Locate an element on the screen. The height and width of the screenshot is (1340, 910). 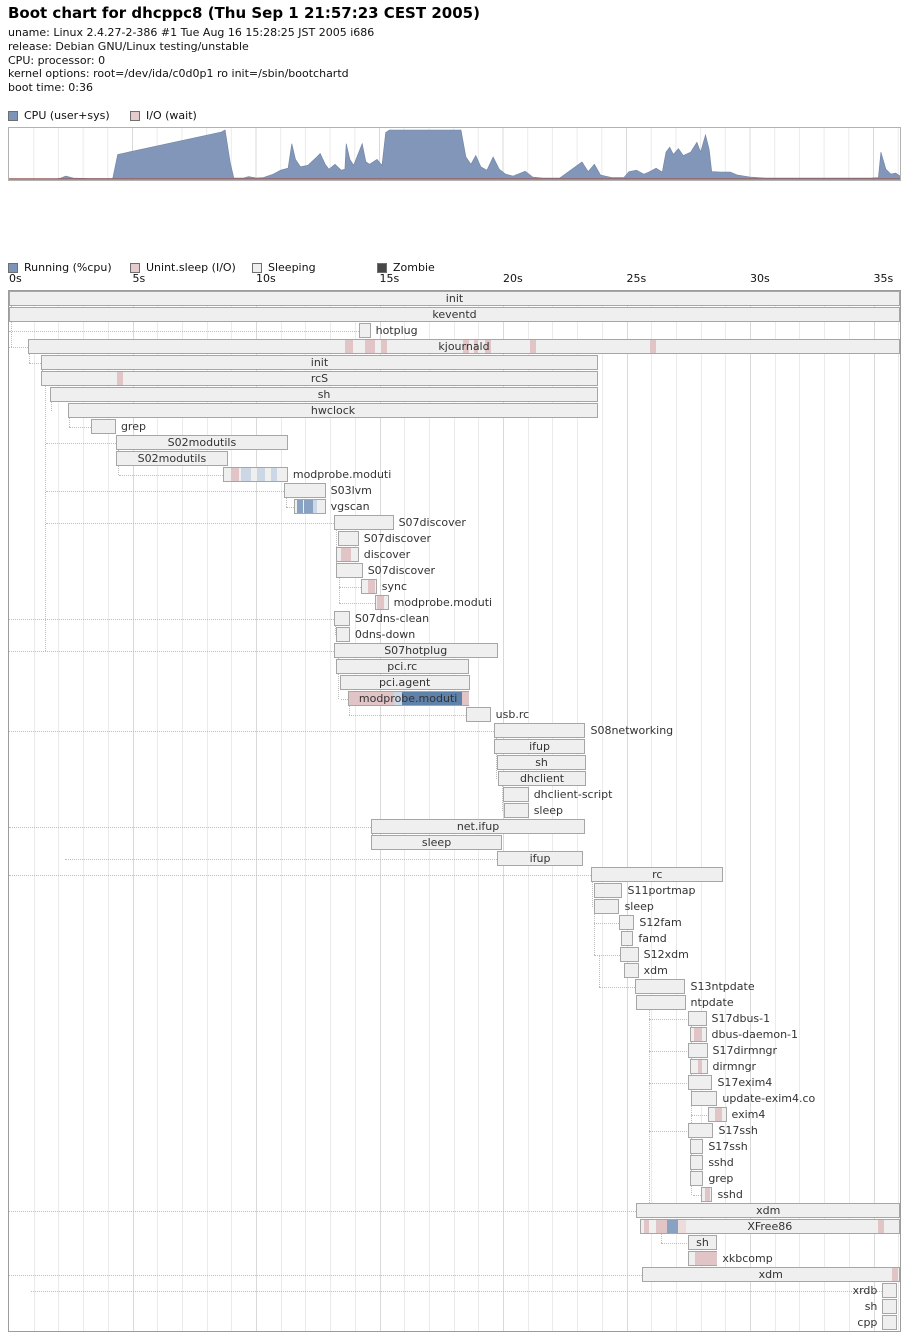
process-bar: xdm is located at coordinates (768, 1210).